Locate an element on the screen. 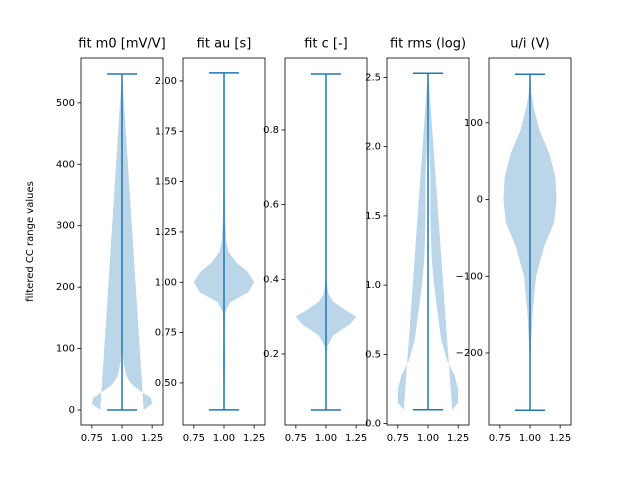  y-tick-label: 0.5 is located at coordinates (373, 354).